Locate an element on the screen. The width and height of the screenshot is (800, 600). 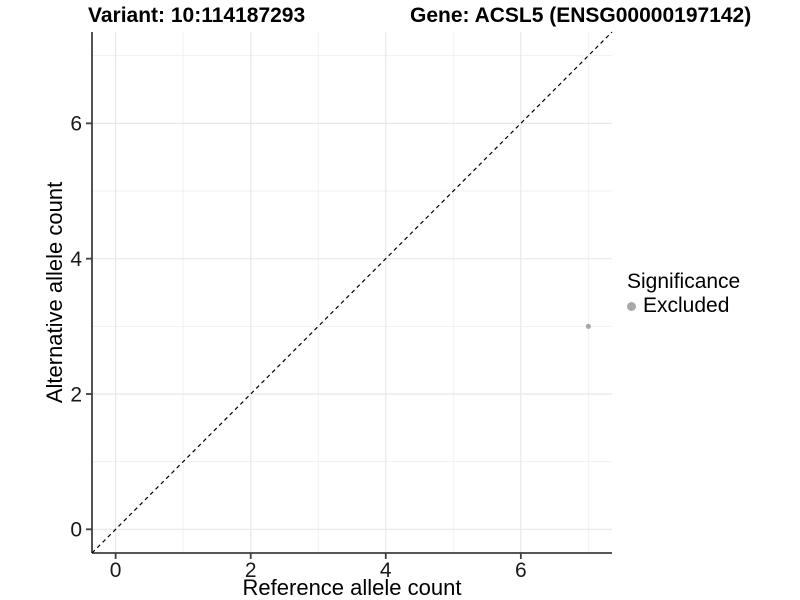
x-tick-label: 4 is located at coordinates (386, 570).